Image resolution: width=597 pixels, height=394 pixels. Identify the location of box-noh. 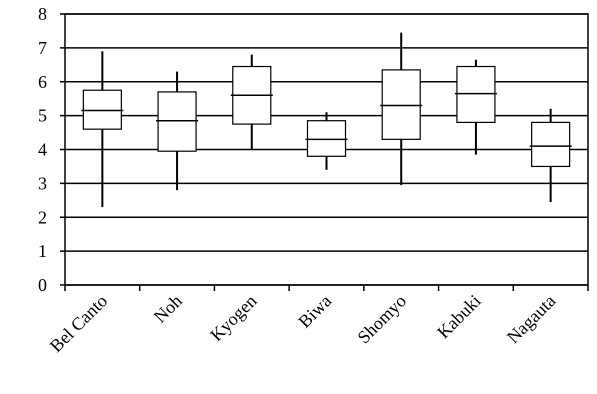
(177, 131).